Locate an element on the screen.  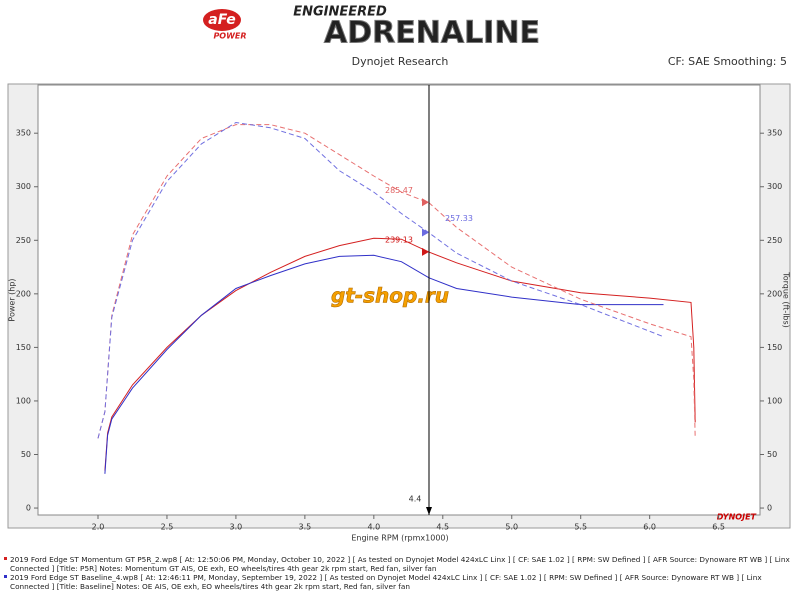
x-tick-label: 6.5 is located at coordinates (718, 527).